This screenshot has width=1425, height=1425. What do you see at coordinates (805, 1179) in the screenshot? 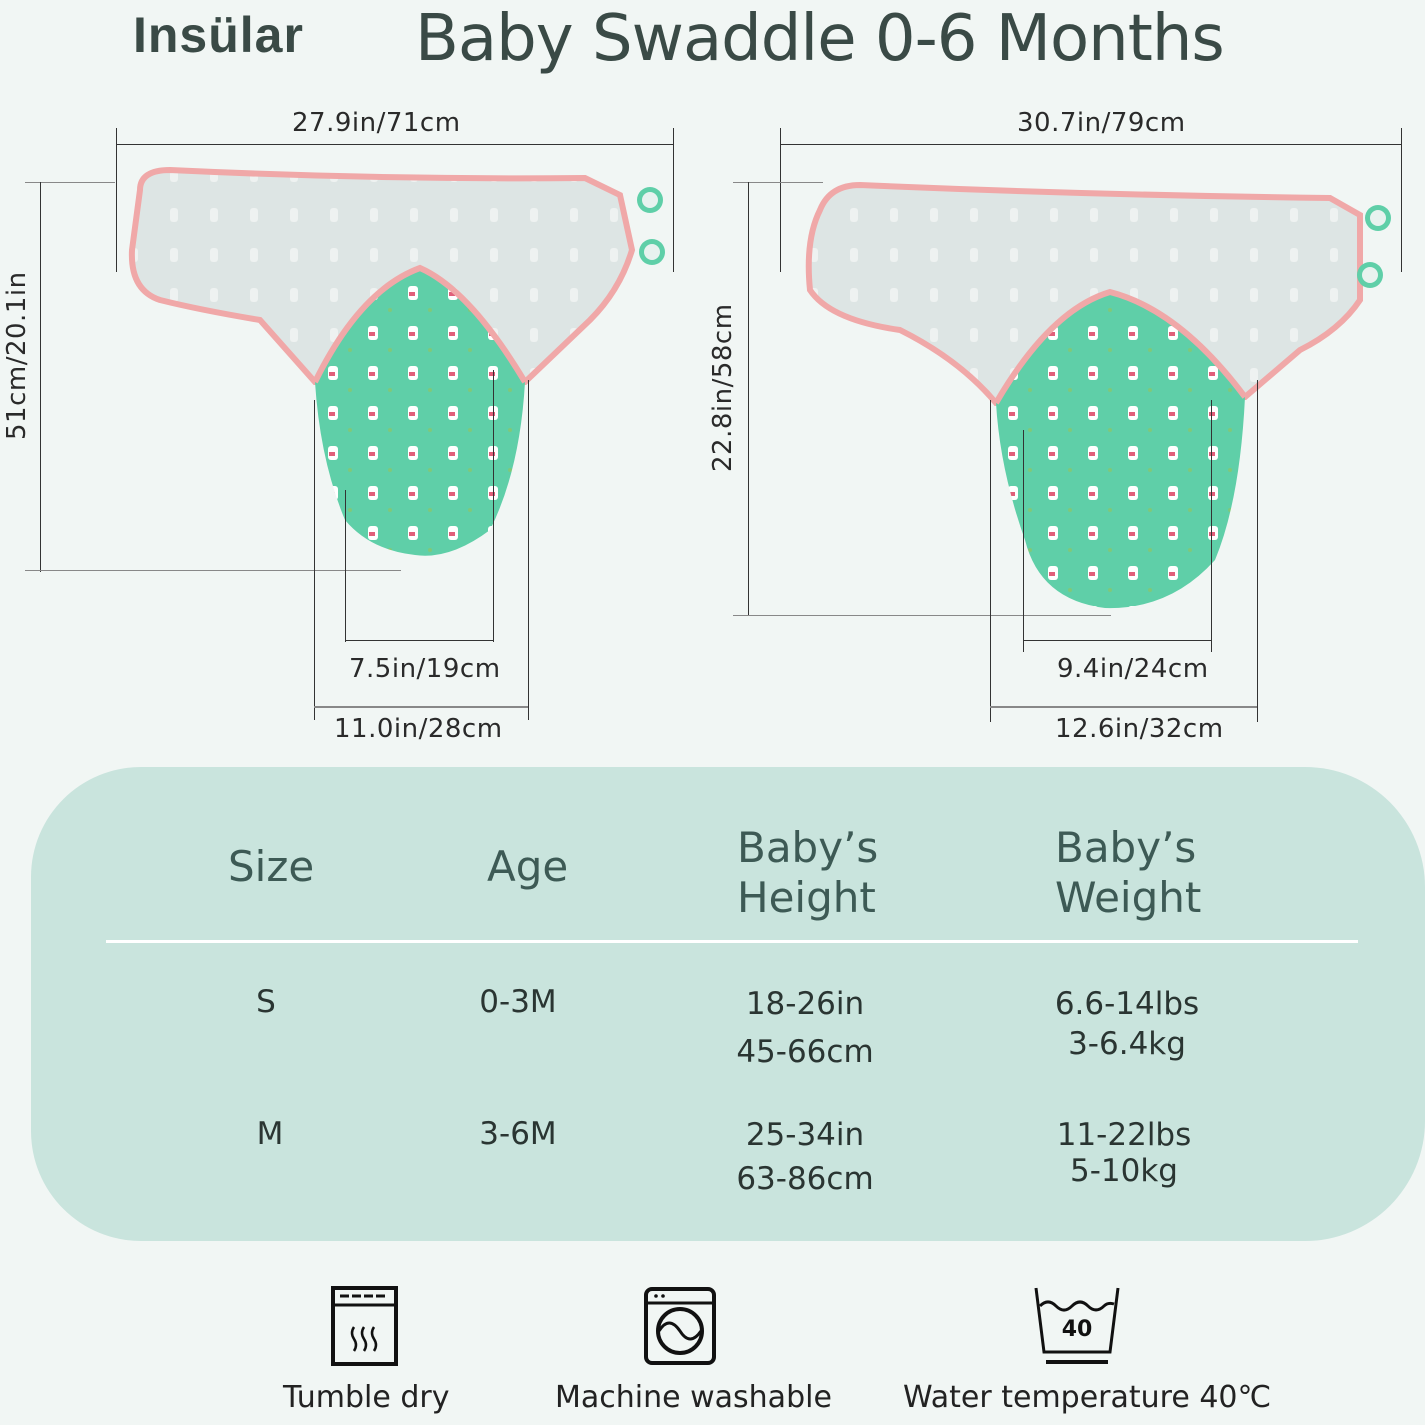
I see `row-m-height-cm: 63-86cm` at bounding box center [805, 1179].